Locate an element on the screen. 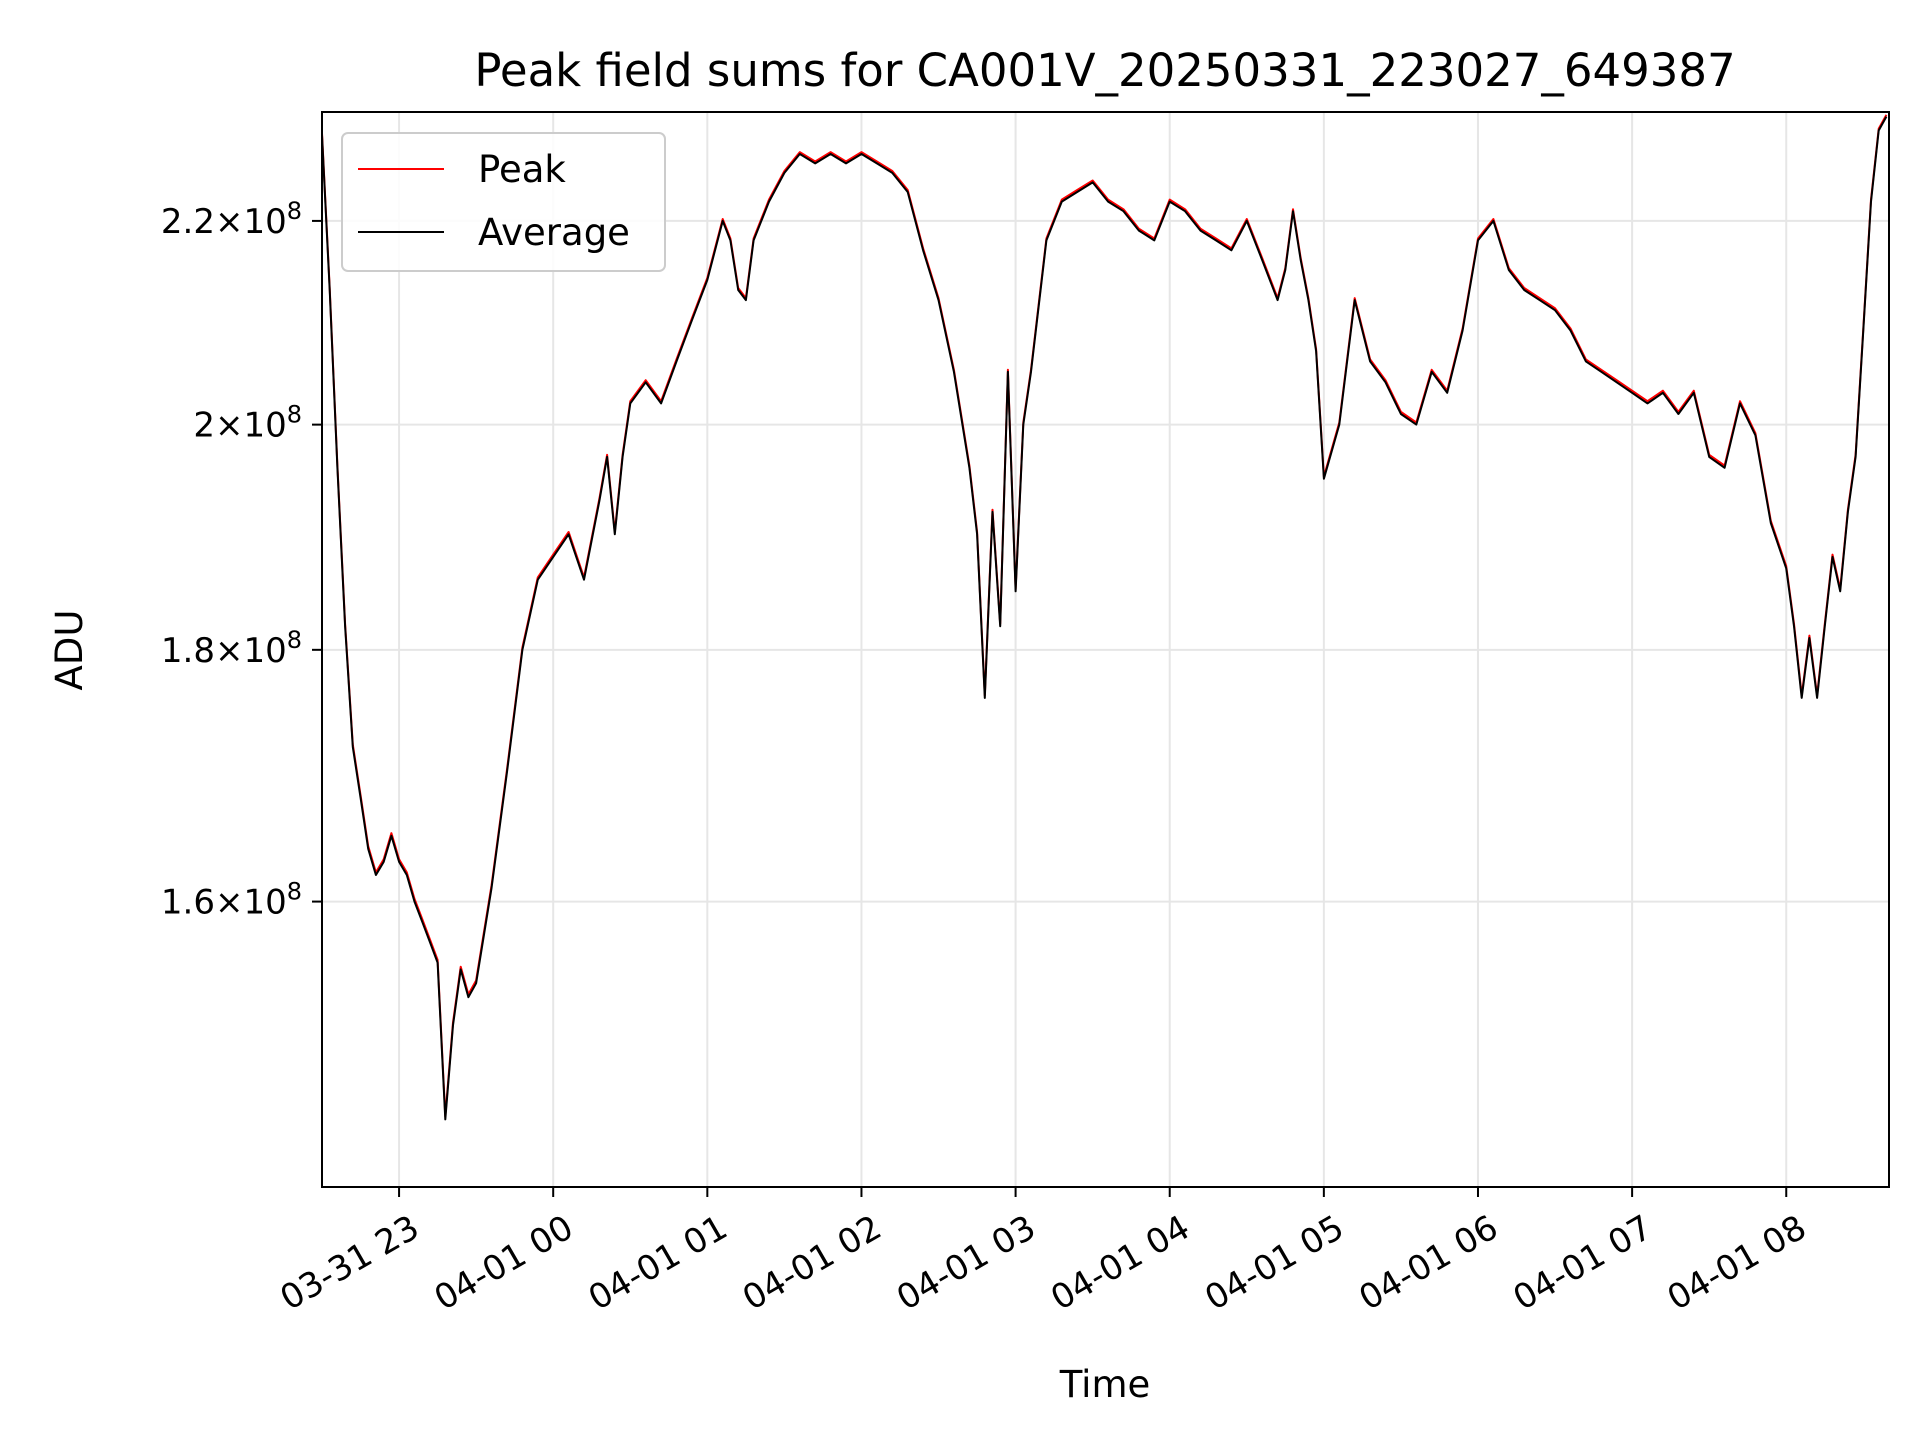 The height and width of the screenshot is (1440, 1920). y-axis-label: ADU is located at coordinates (69, 650).